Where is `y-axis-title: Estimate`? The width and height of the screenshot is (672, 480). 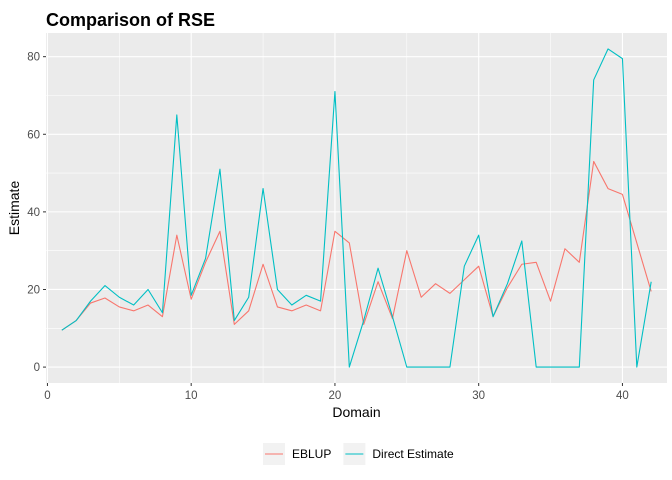
y-axis-title: Estimate is located at coordinates (14, 208).